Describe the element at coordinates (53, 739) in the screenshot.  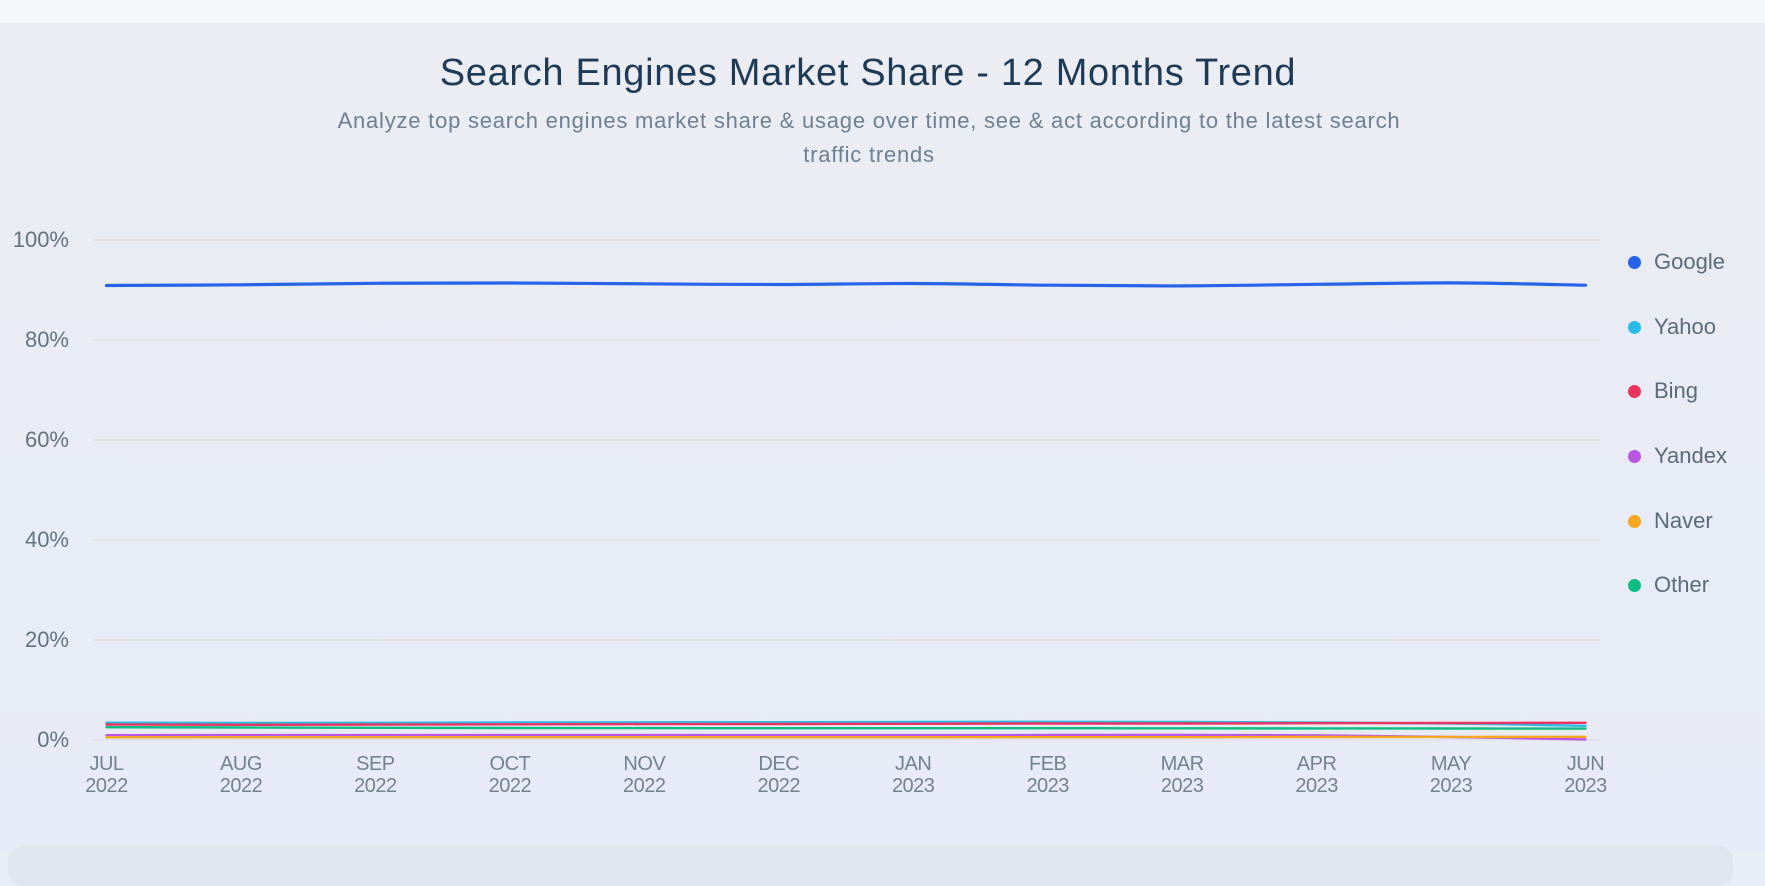
I see `svg-text: 0%` at that location.